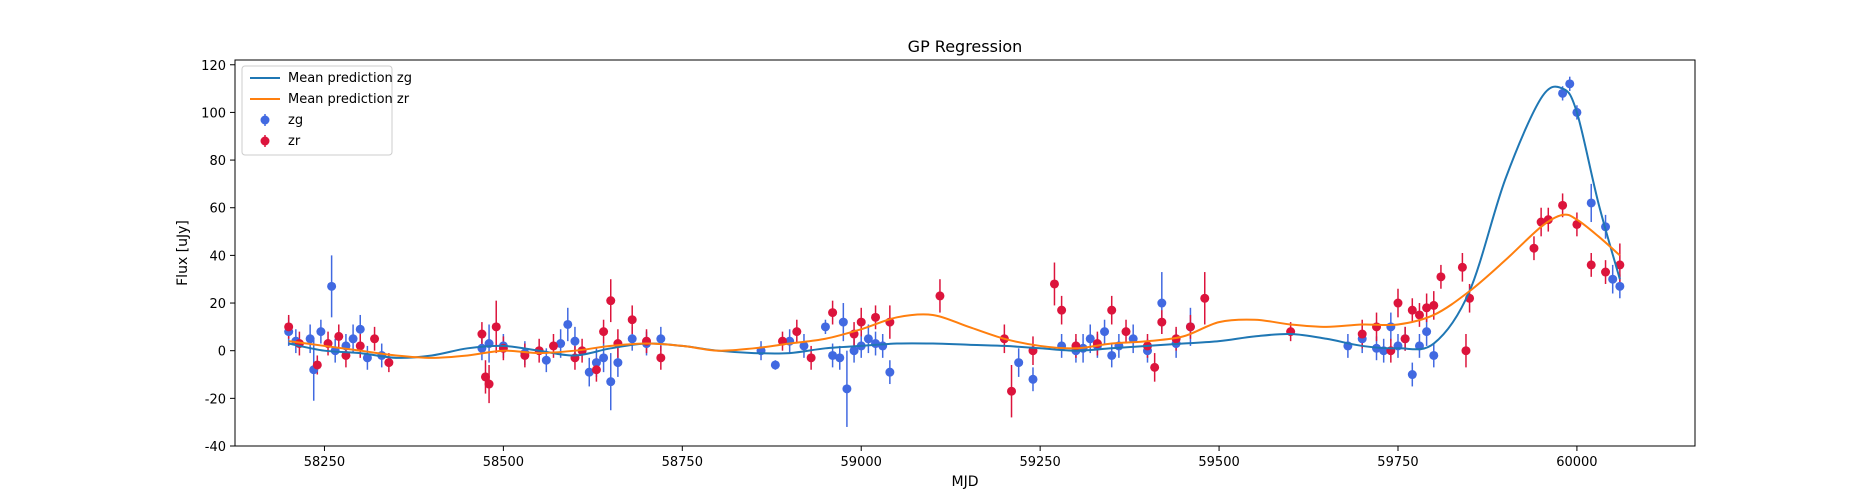 The width and height of the screenshot is (1875, 500). Describe the element at coordinates (215, 447) in the screenshot. I see `y-tick-label: -40` at that location.